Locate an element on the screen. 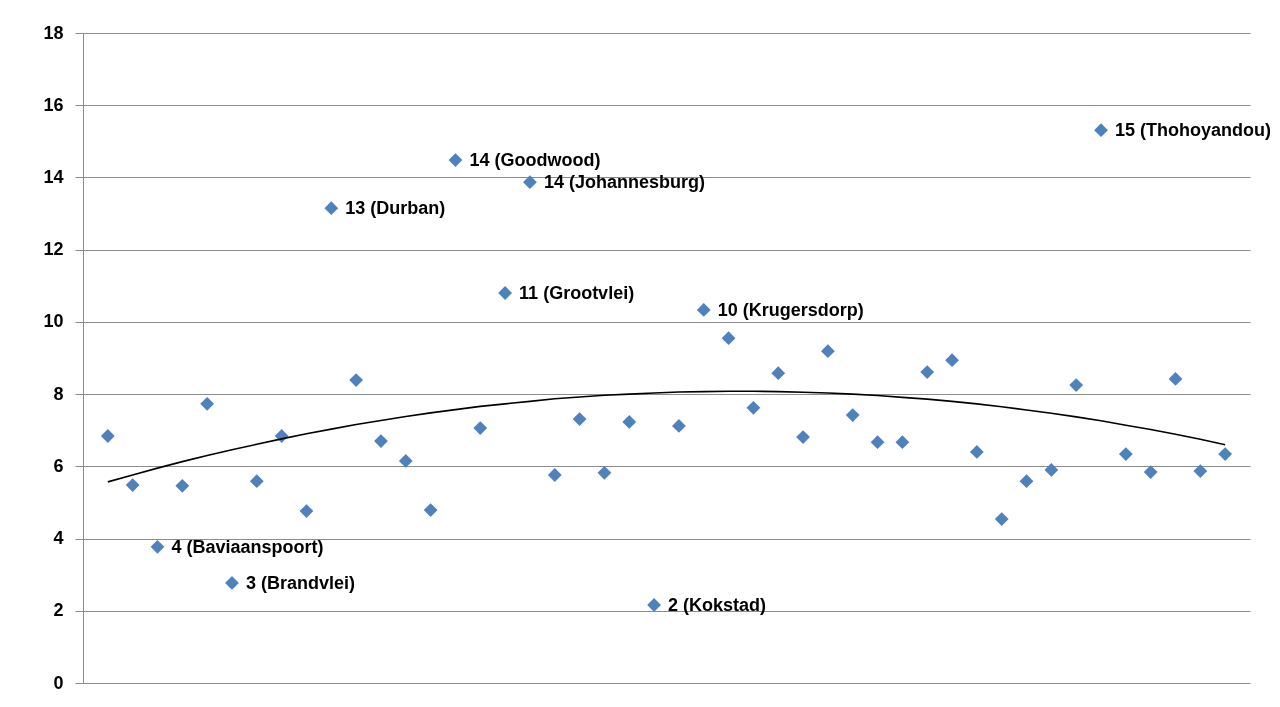  data-label: 14 (Johannesburg) is located at coordinates (624, 182).